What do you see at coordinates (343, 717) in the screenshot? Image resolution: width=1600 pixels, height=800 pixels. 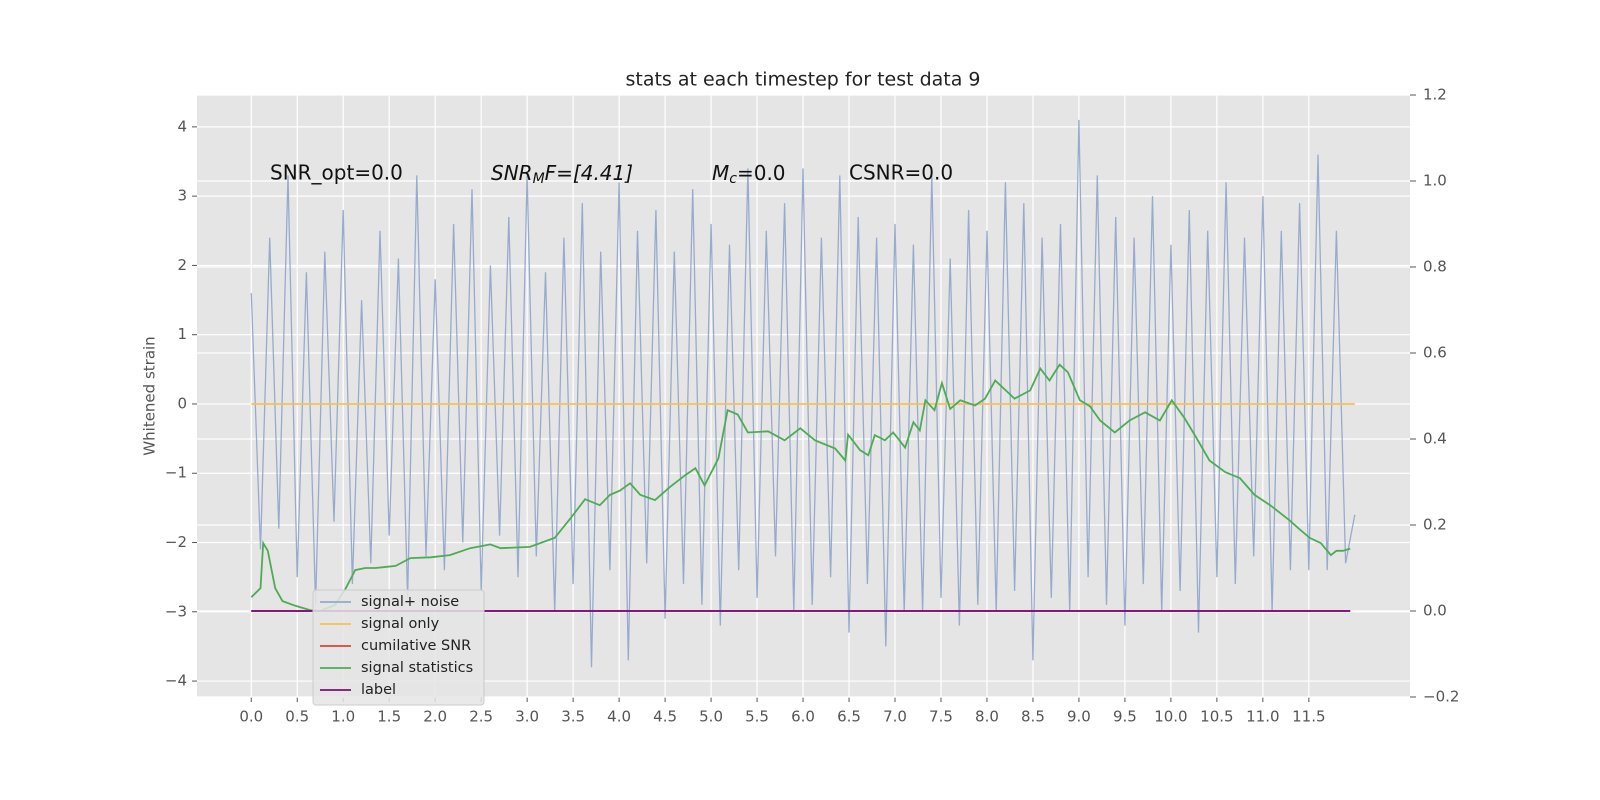 I see `x-tick-label: 1.0` at bounding box center [343, 717].